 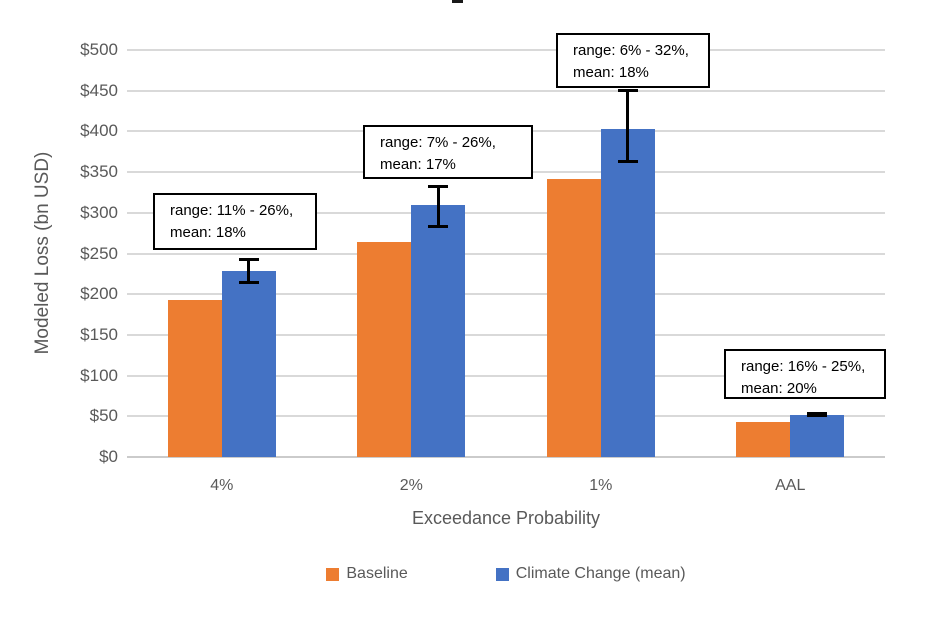 What do you see at coordinates (803, 366) in the screenshot?
I see `annotation-range-text: range: 16% - 25%,` at bounding box center [803, 366].